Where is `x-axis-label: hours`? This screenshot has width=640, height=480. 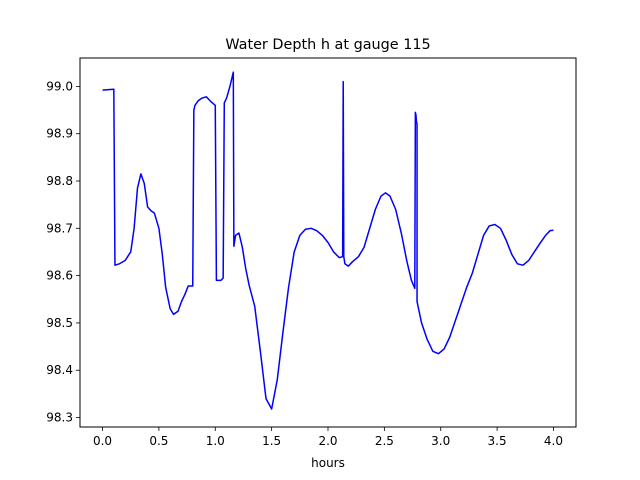 x-axis-label: hours is located at coordinates (328, 463).